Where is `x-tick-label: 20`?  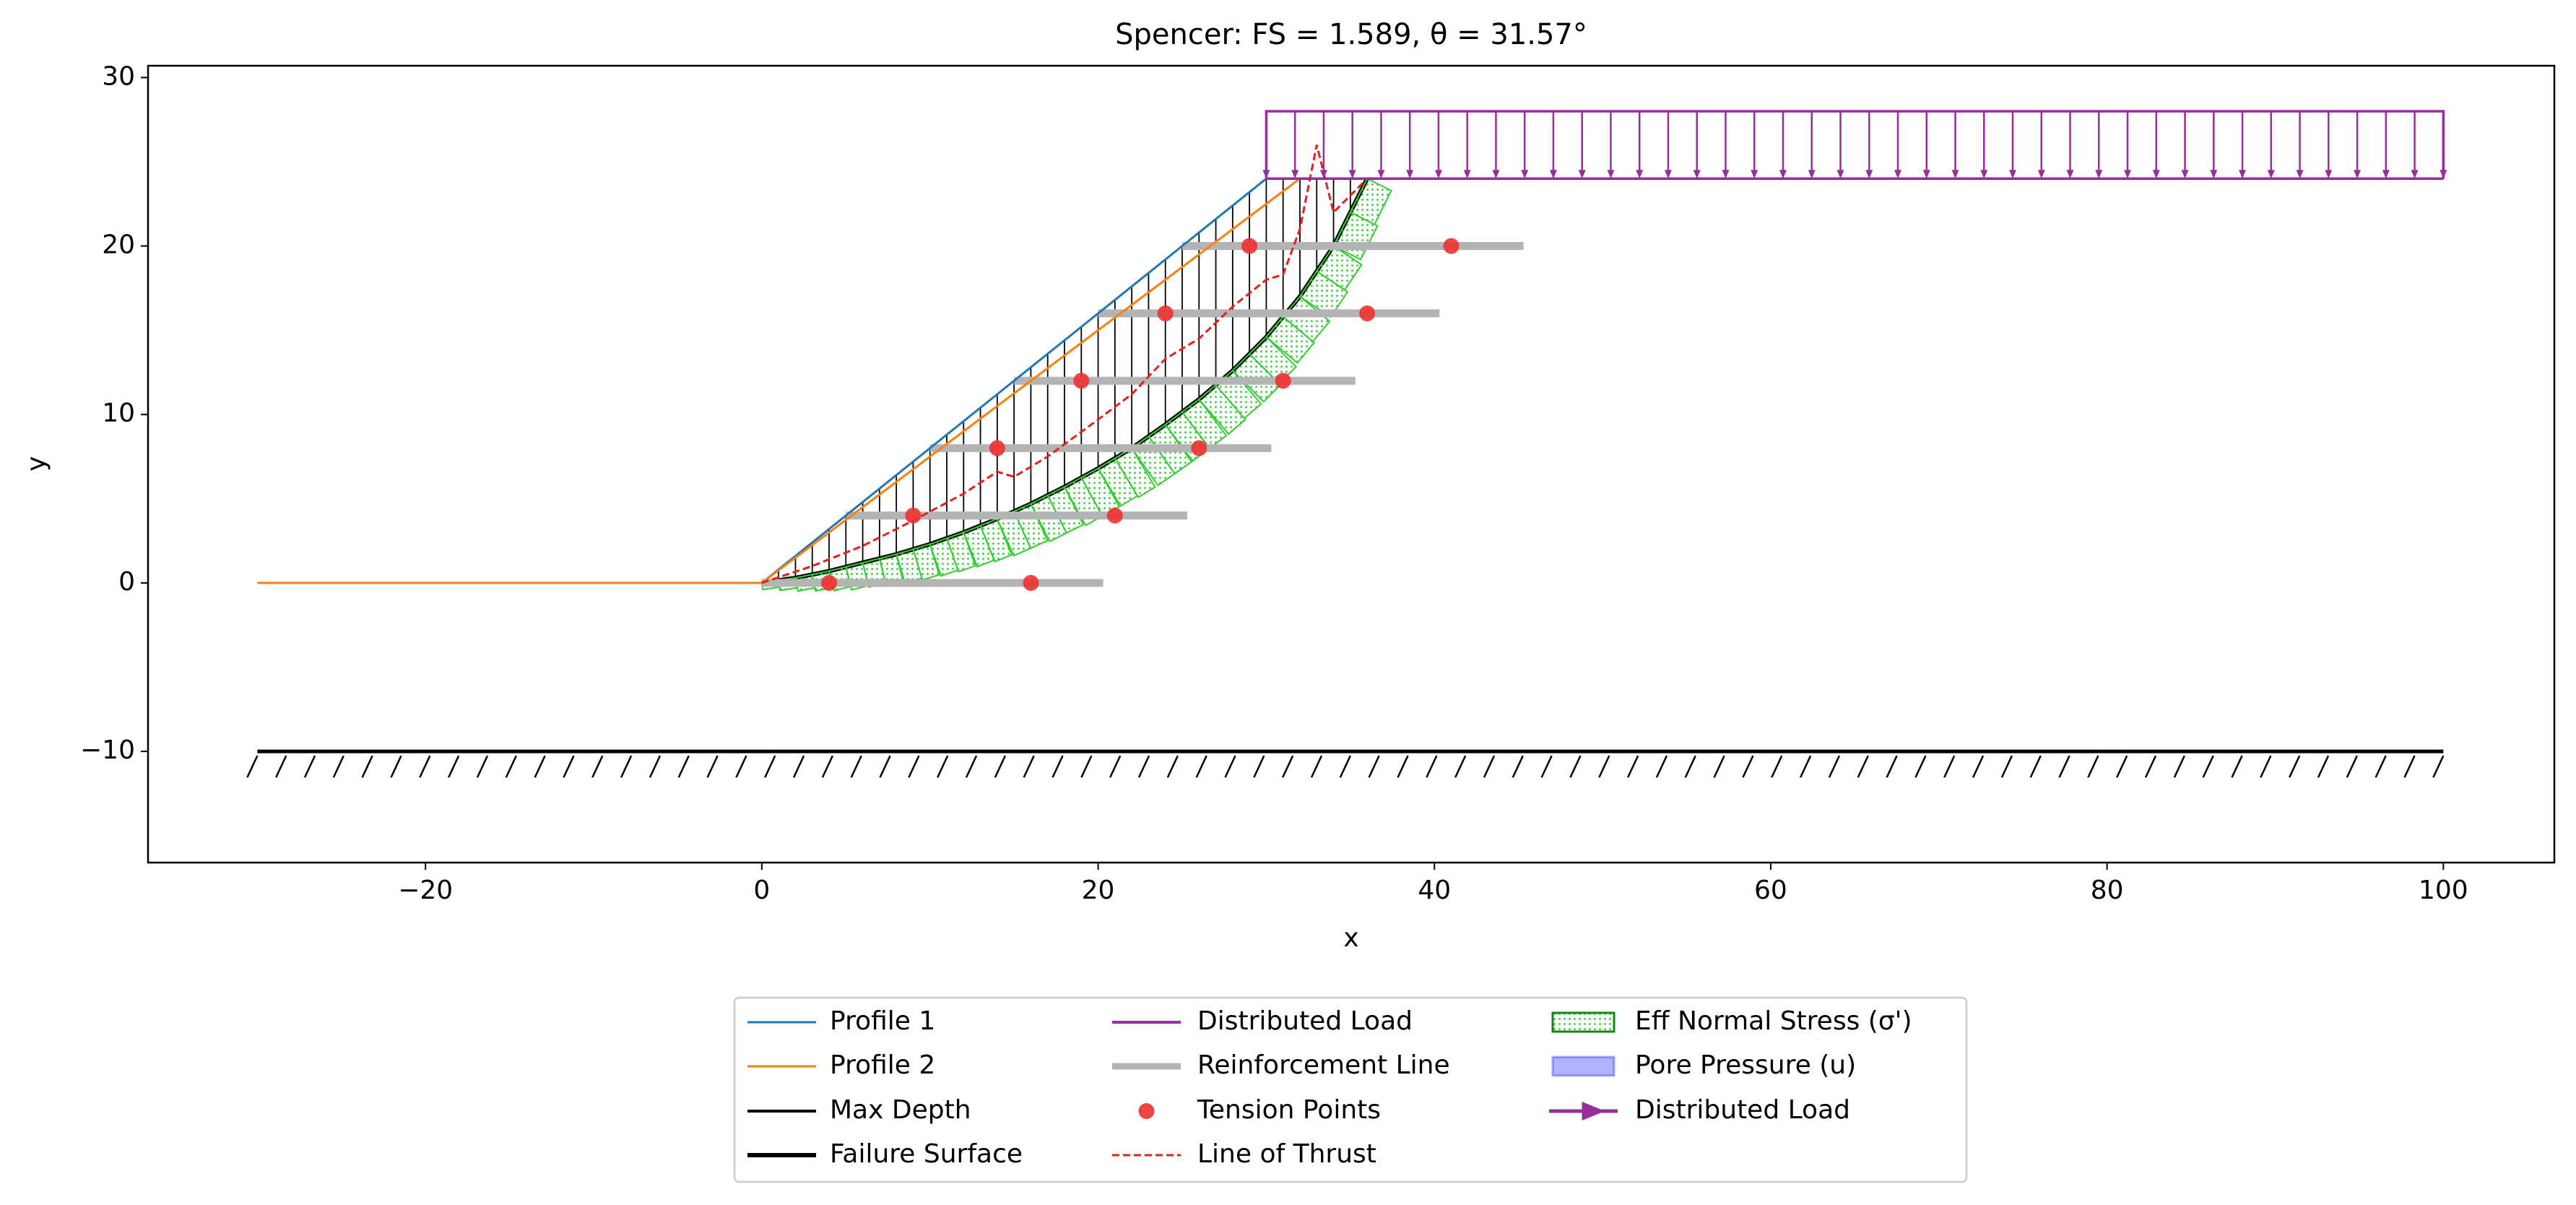
x-tick-label: 20 is located at coordinates (1098, 890).